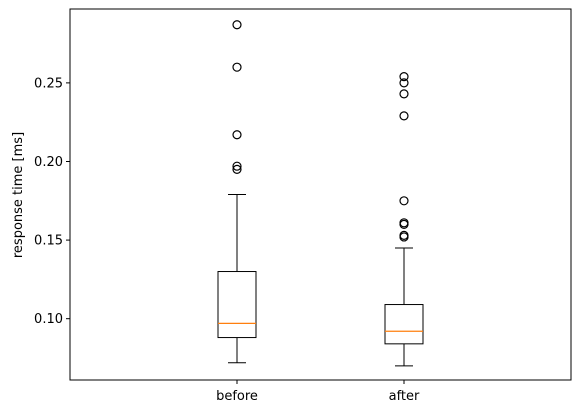 Image resolution: width=576 pixels, height=413 pixels. What do you see at coordinates (18, 195) in the screenshot?
I see `y-axis-label: response time [ms]` at bounding box center [18, 195].